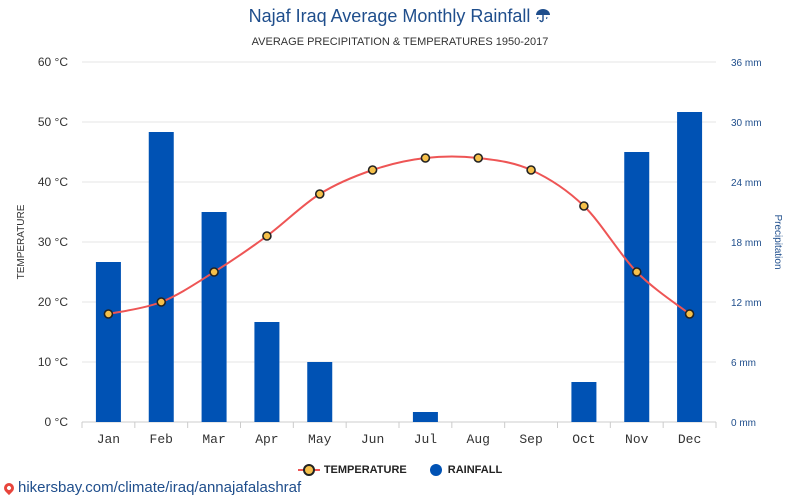 This screenshot has height=500, width=800. I want to click on temperature-point-may, so click(319, 194).